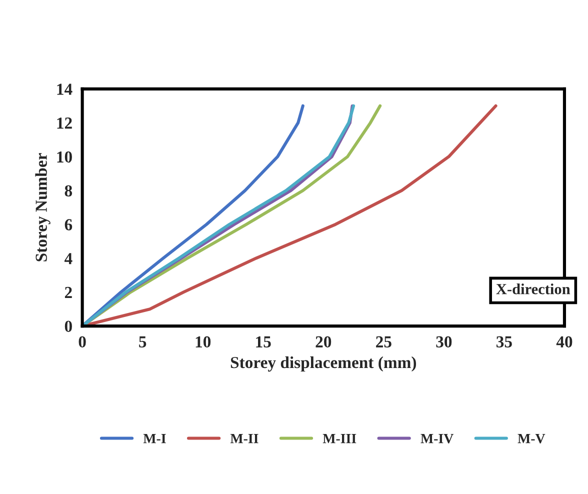  I want to click on y-tick-label: 0, so click(68, 326).